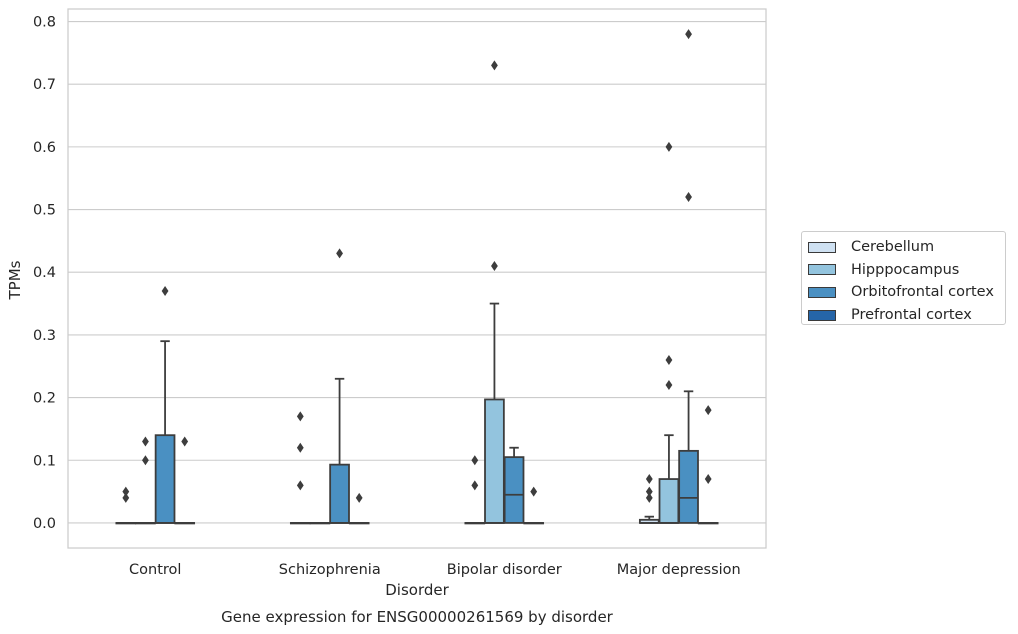 This screenshot has width=1018, height=634. Describe the element at coordinates (44, 524) in the screenshot. I see `y-tick-label: 0.0` at that location.